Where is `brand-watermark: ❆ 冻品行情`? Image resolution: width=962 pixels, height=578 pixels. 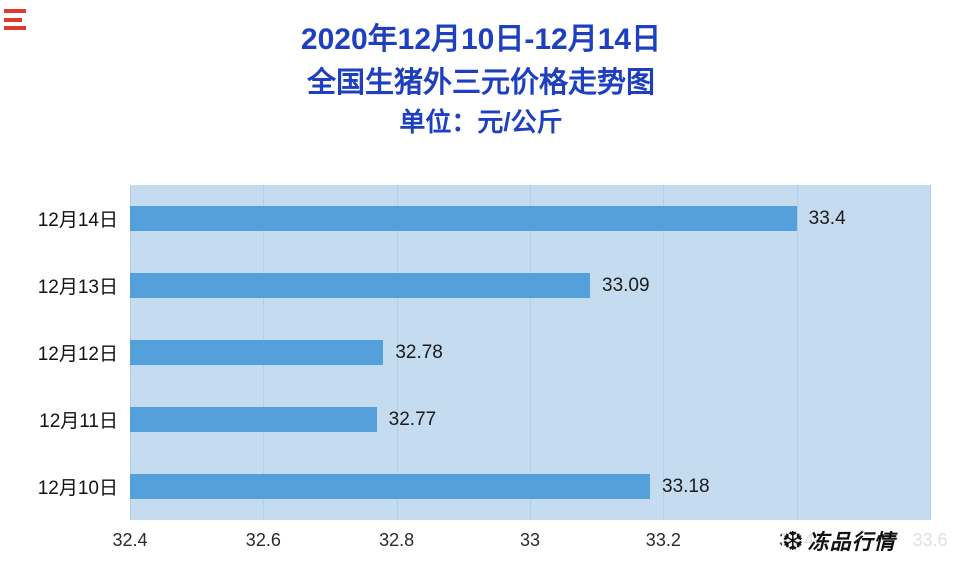
brand-watermark: ❆ 冻品行情 is located at coordinates (872, 541).